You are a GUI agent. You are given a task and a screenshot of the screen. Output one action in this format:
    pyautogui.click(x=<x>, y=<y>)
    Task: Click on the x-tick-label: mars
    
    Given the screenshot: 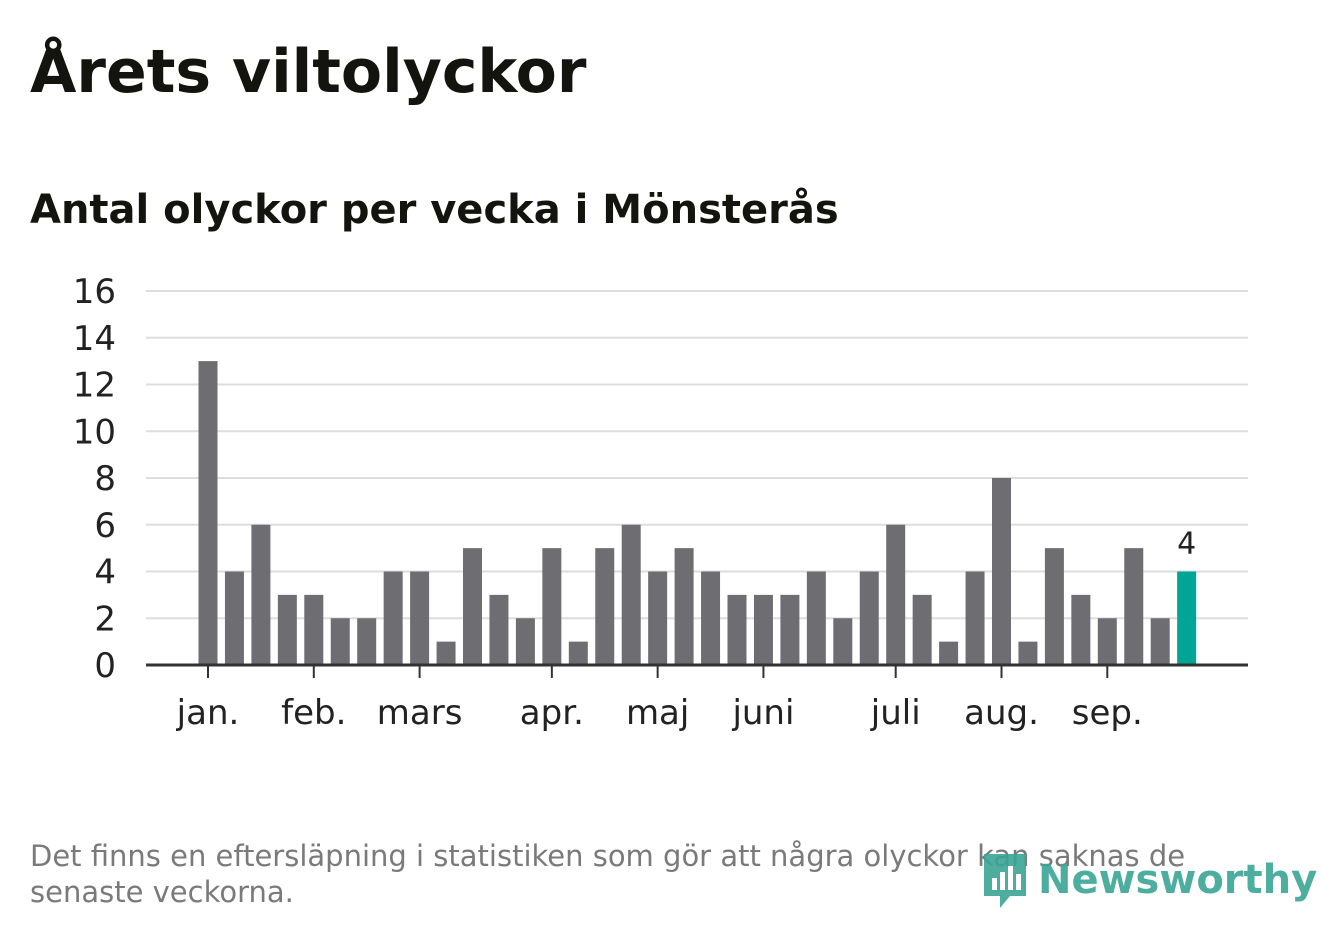 What is the action you would take?
    pyautogui.click(x=420, y=713)
    